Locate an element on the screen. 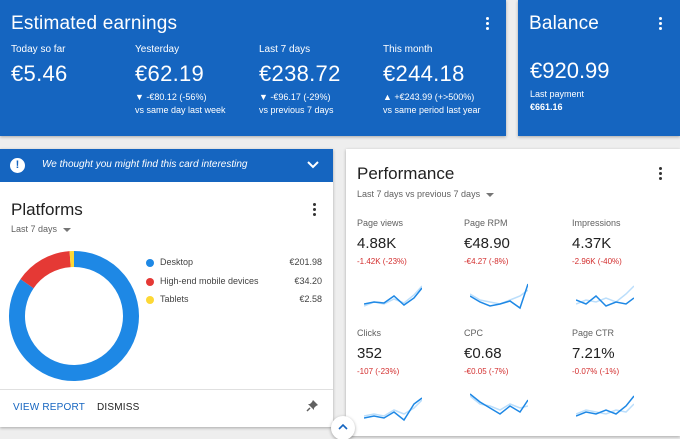 Image resolution: width=680 pixels, height=439 pixels. performance-range-select: Last 7 days vs previous 7 days is located at coordinates (426, 194).